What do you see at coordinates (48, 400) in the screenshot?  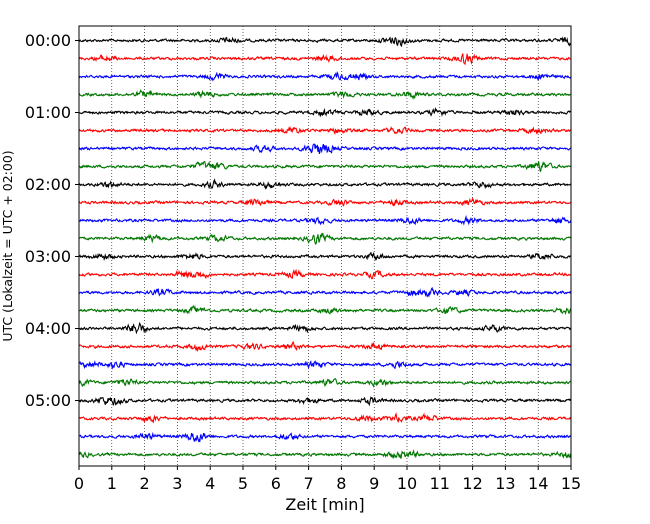 I see `y-tick-label-20: 05:00` at bounding box center [48, 400].